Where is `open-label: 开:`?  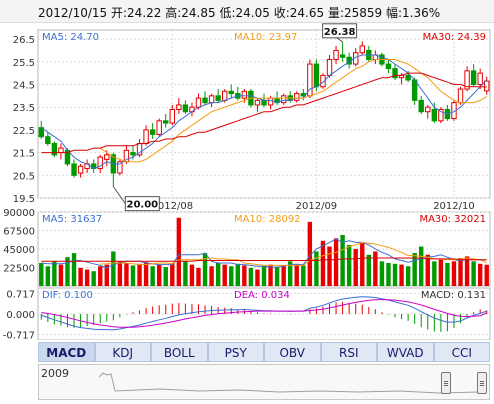
open-label: 开: is located at coordinates (119, 13).